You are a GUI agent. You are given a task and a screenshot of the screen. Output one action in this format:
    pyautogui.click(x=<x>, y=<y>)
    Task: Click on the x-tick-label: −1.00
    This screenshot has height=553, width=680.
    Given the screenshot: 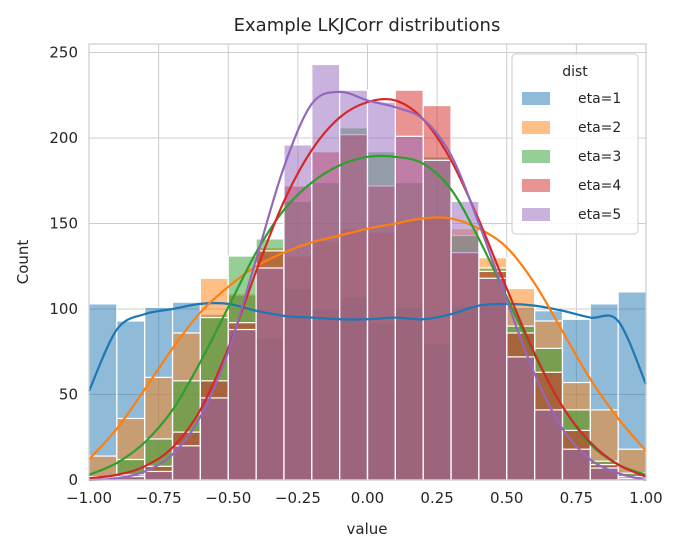 What is the action you would take?
    pyautogui.click(x=89, y=498)
    